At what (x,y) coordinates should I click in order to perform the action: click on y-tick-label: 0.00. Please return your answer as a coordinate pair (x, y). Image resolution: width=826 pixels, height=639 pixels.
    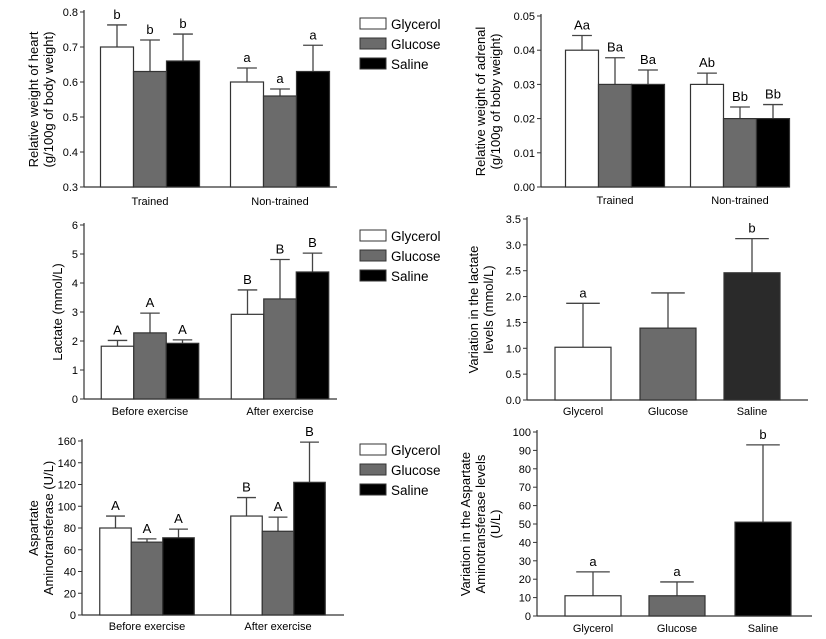
    Looking at the image, I should click on (524, 188).